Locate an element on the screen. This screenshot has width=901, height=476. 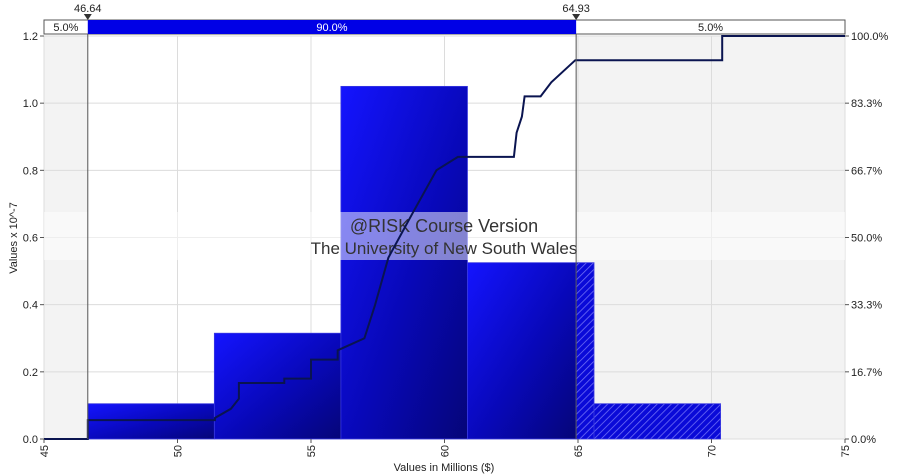
y-tick-label: 0.2 is located at coordinates (30, 373).